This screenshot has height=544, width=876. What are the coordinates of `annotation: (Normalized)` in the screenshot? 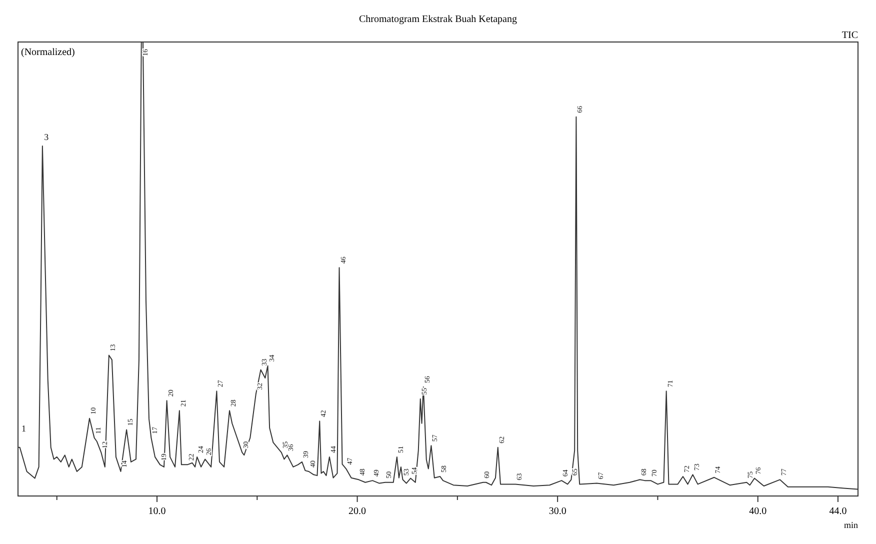 It's located at (48, 52).